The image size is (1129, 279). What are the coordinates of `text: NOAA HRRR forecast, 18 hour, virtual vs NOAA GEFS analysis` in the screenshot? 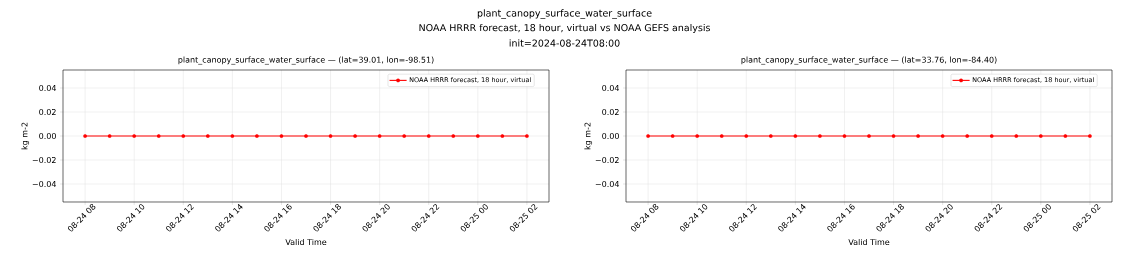 It's located at (564, 28).